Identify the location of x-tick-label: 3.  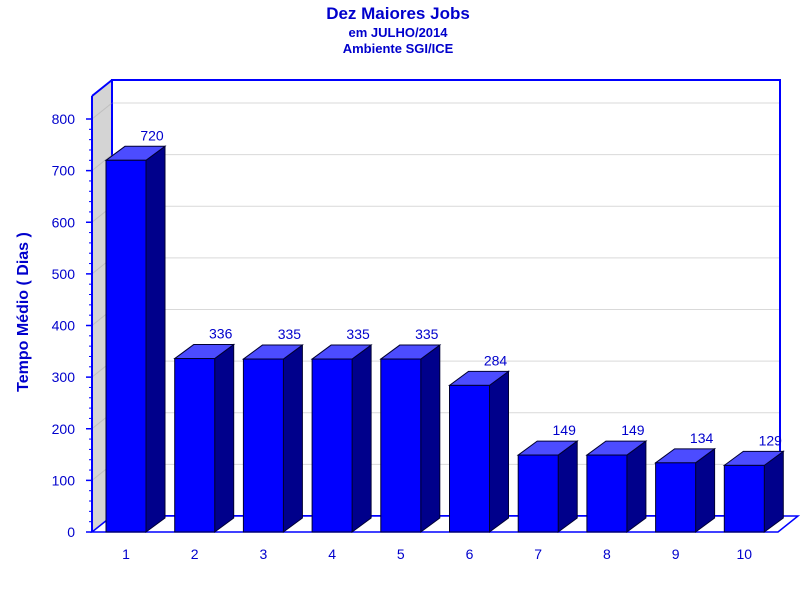
(264, 554).